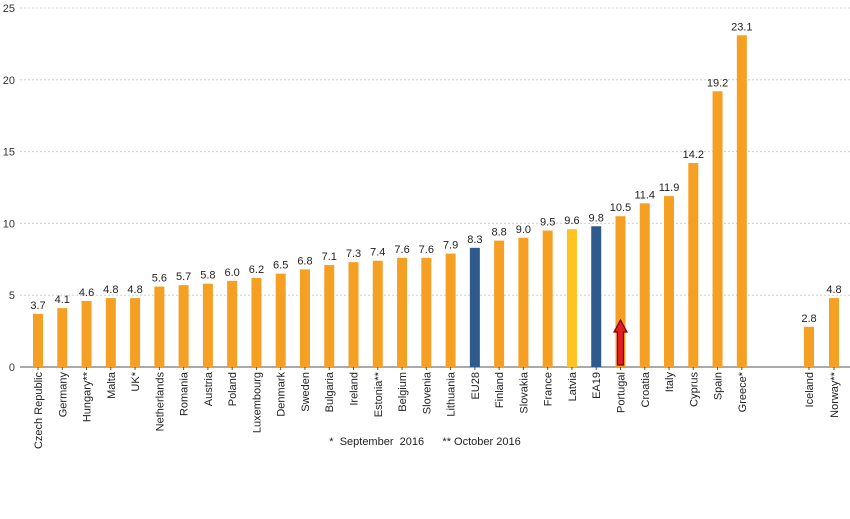  What do you see at coordinates (427, 392) in the screenshot?
I see `category-label: Slovenia` at bounding box center [427, 392].